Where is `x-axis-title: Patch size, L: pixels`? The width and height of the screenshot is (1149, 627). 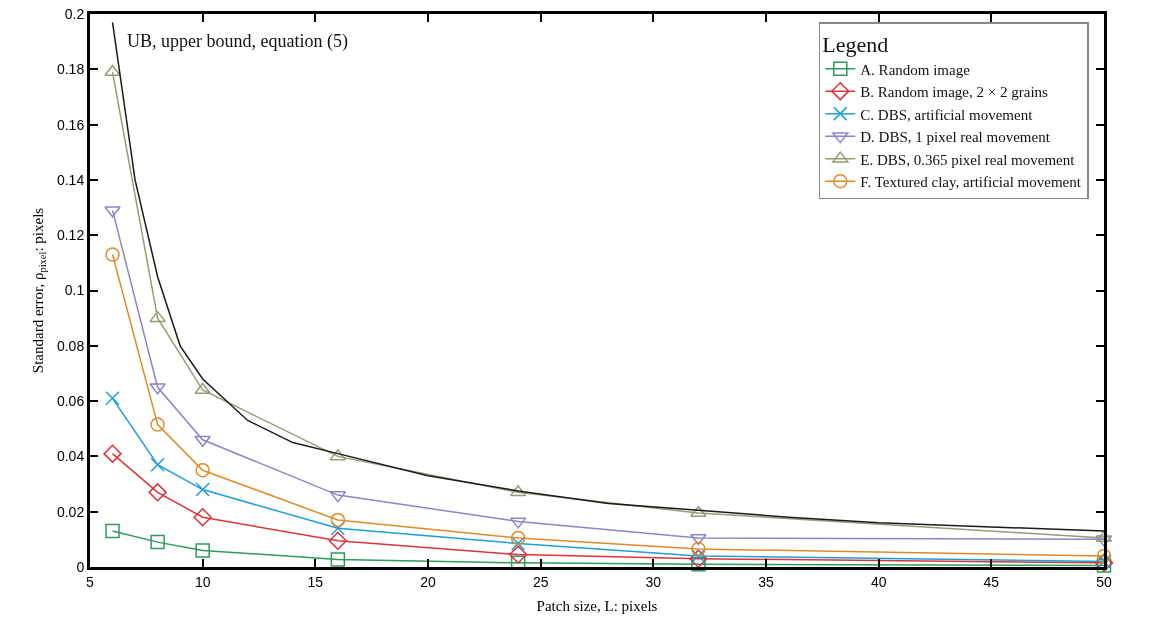
x-axis-title: Patch size, L: pixels is located at coordinates (597, 605).